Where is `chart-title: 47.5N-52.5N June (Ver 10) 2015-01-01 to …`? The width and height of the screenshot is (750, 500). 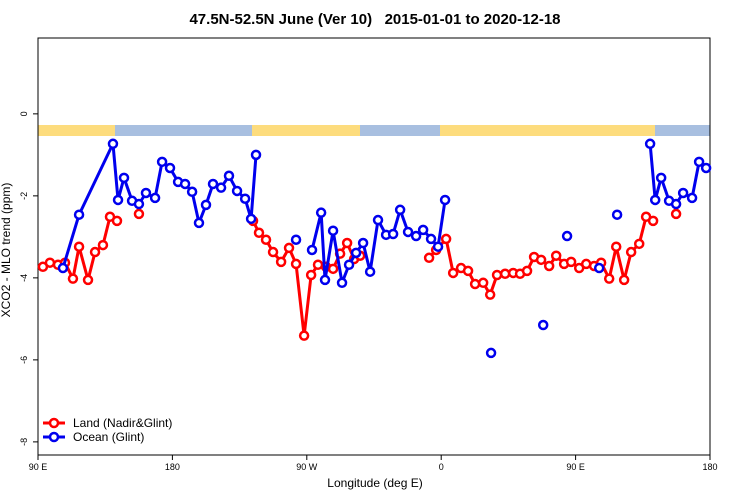 chart-title: 47.5N-52.5N June (Ver 10) 2015-01-01 to … is located at coordinates (374, 19).